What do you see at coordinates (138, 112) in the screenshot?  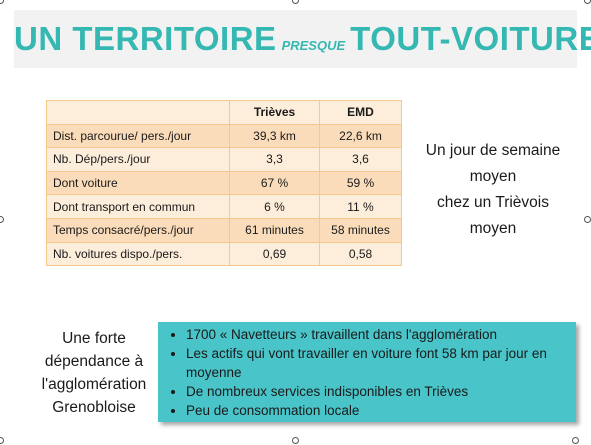 I see `table-header-cell` at bounding box center [138, 112].